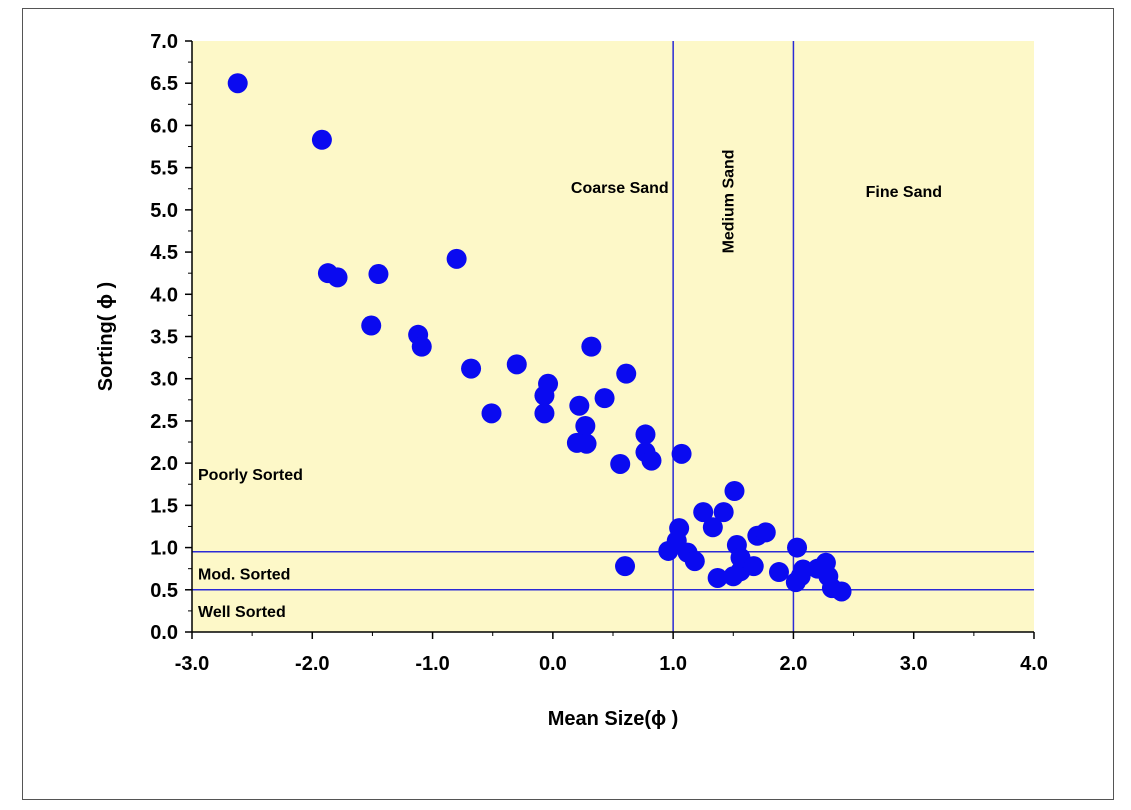 The width and height of the screenshot is (1131, 810). I want to click on x-tick-label: 4.0, so click(1034, 664).